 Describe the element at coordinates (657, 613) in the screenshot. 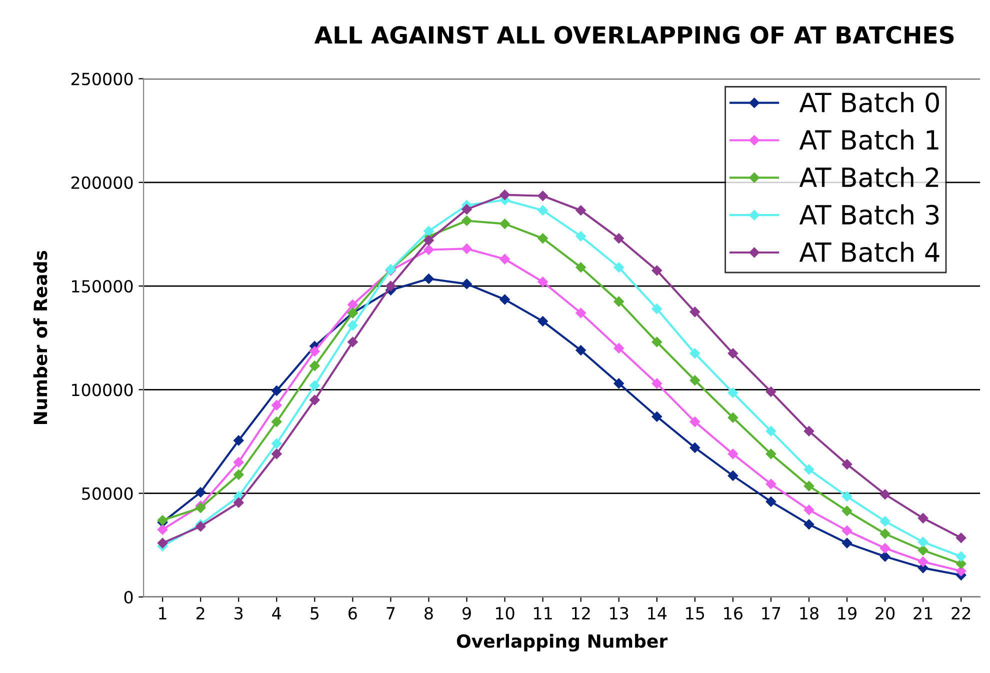

I see `x-tick-label: 14` at that location.